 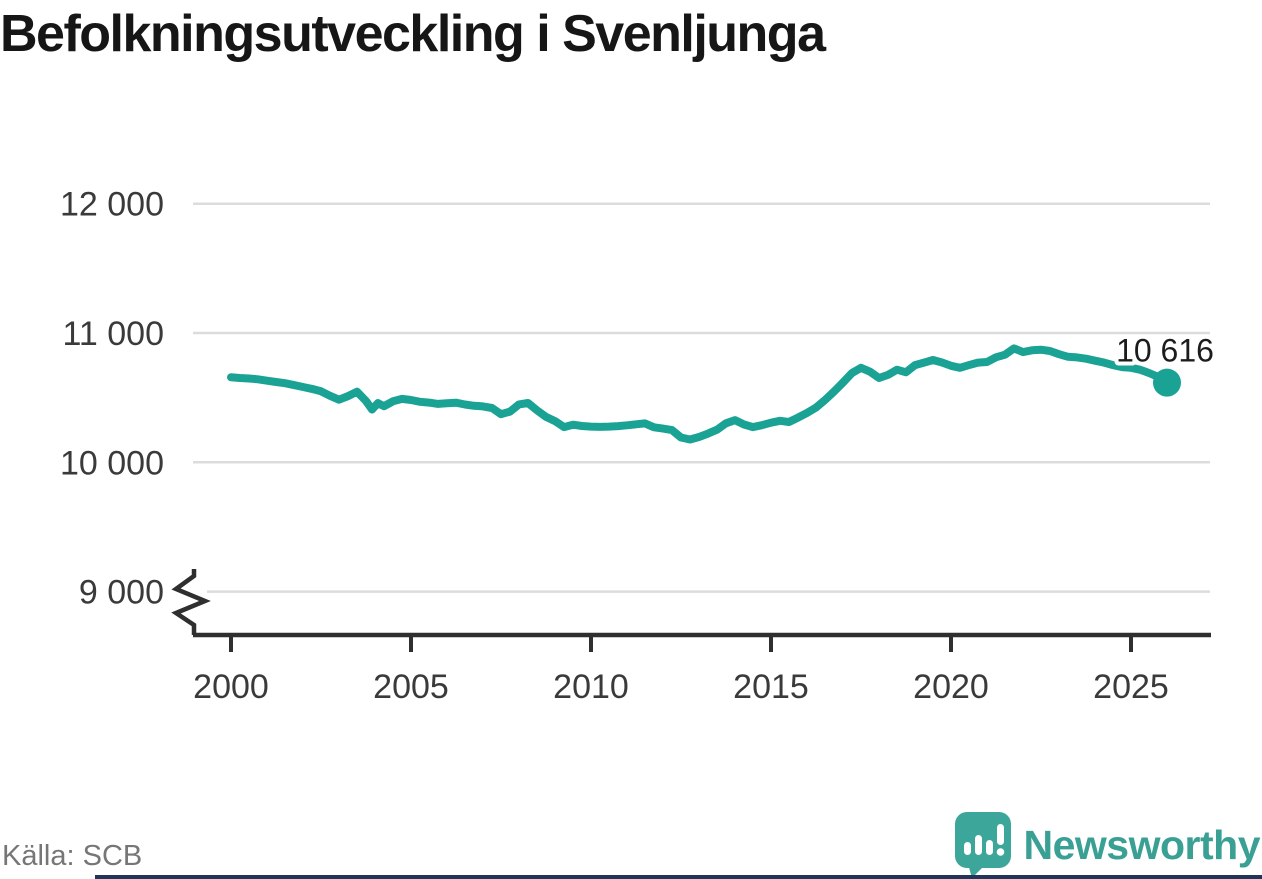 I want to click on newsworthy-logo: Newsworthy, so click(x=1107, y=845).